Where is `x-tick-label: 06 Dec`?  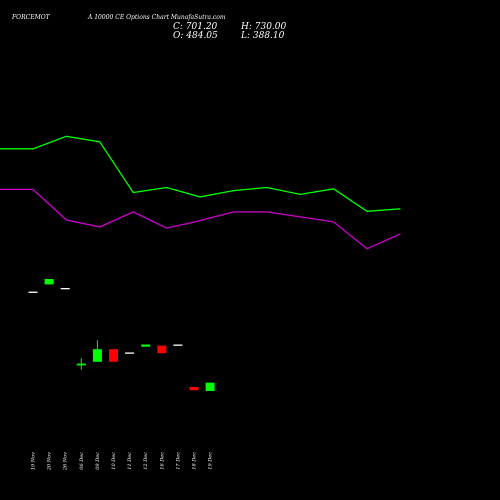
x-tick-label: 06 Dec is located at coordinates (82, 461).